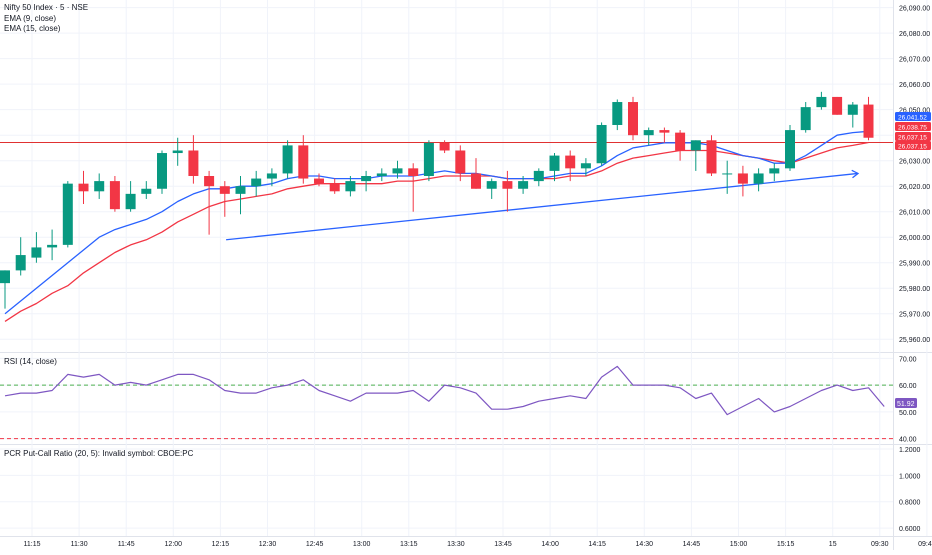 The image size is (932, 555). I want to click on price-y-tick-label: 25,990.00, so click(914, 264).